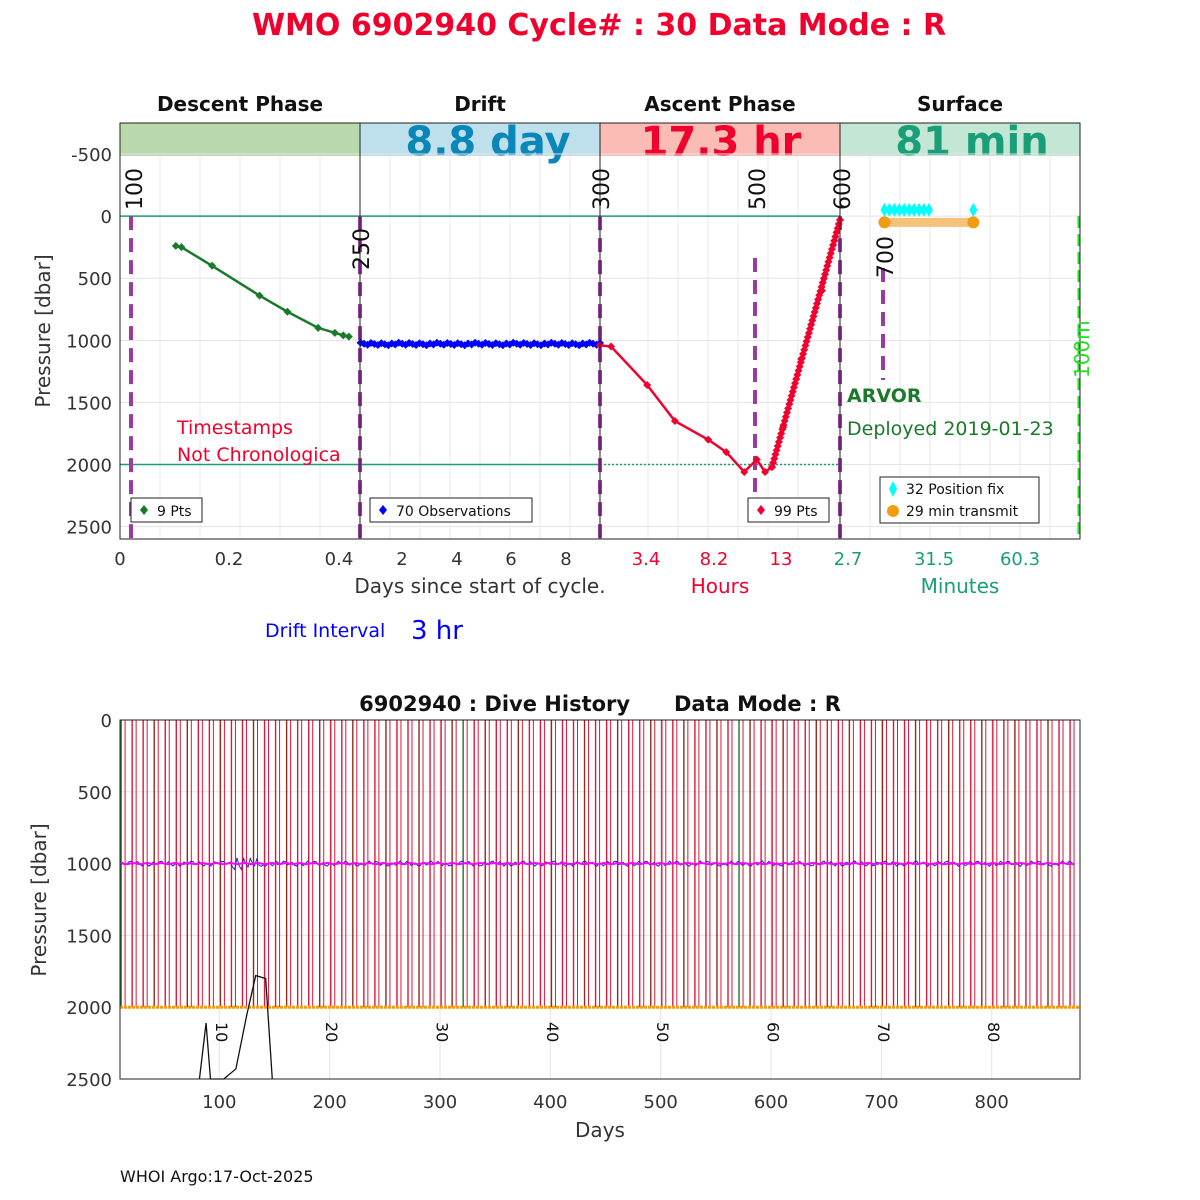 This screenshot has width=1200, height=1200. What do you see at coordinates (962, 512) in the screenshot?
I see `legend-tx-label: 29 min transmit` at bounding box center [962, 512].